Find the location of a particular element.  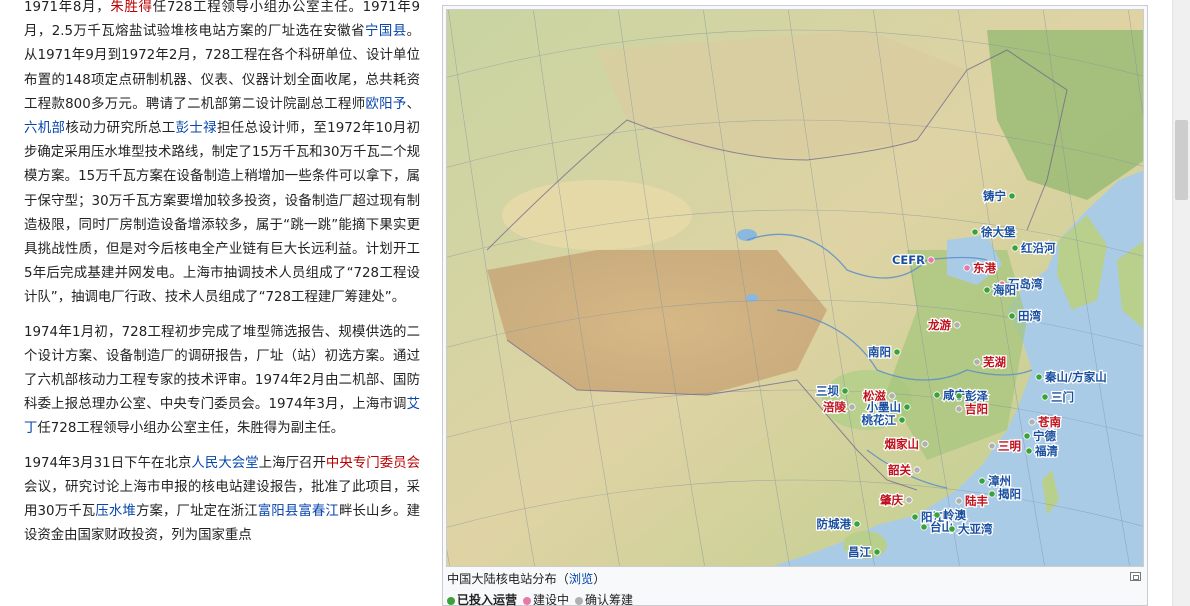

plant-label: 田湾 is located at coordinates (1029, 316).